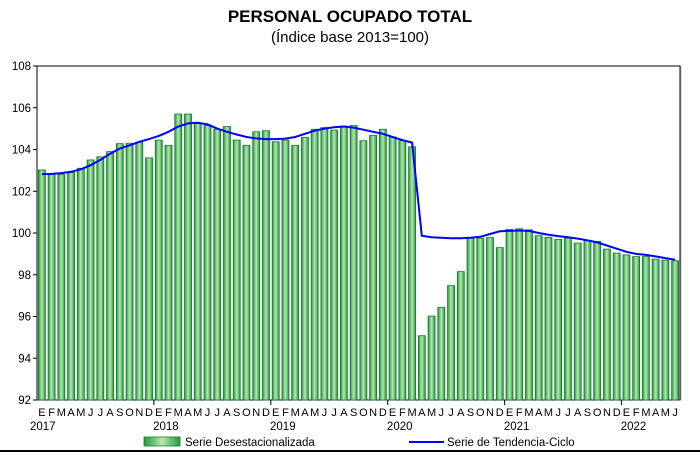  Describe the element at coordinates (250, 443) in the screenshot. I see `legend-label-bars: Serie Desestacionalizada` at that location.